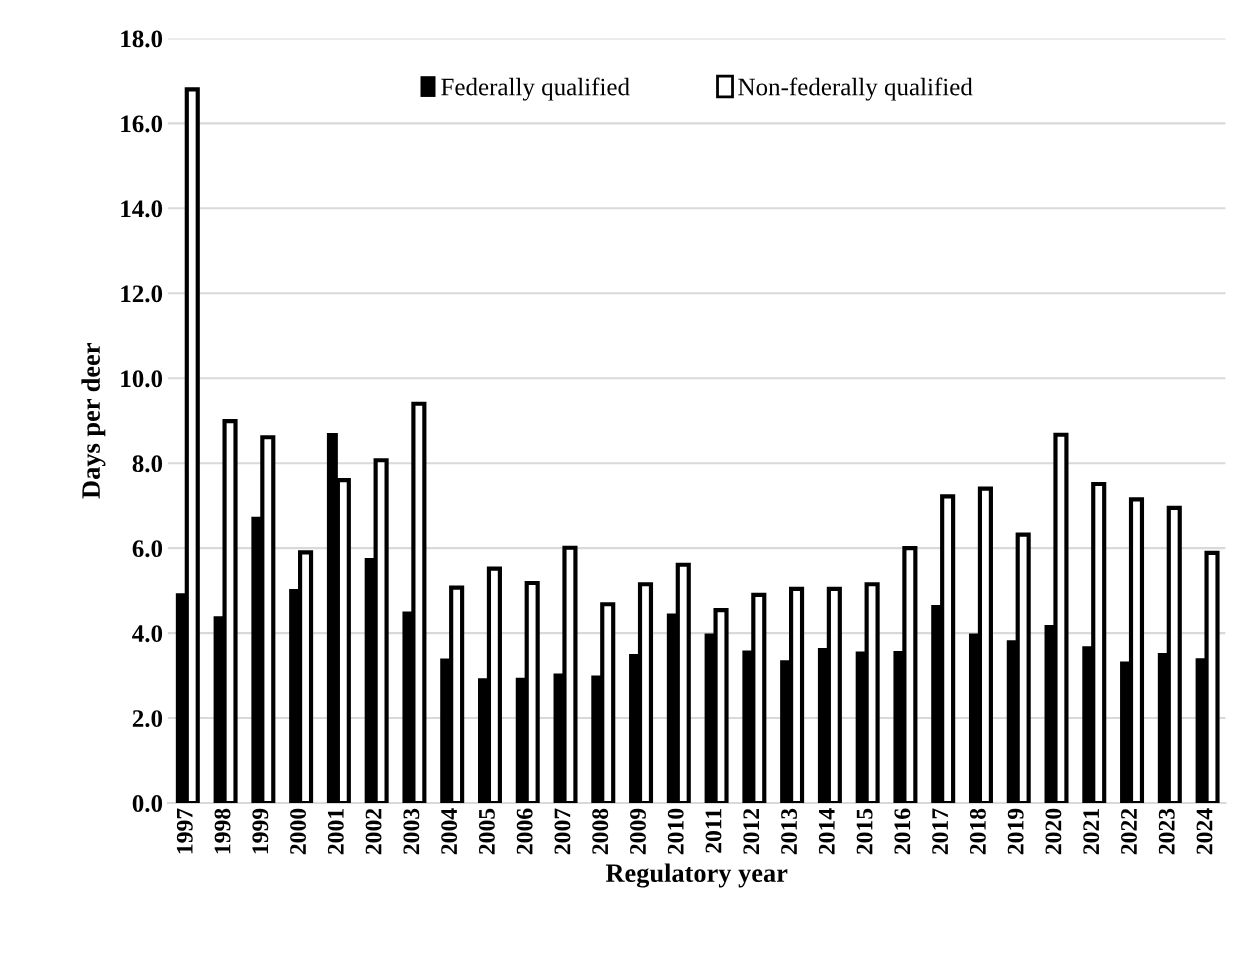 The width and height of the screenshot is (1253, 960). What do you see at coordinates (855, 89) in the screenshot?
I see `legend-label: Non-federally qualified` at bounding box center [855, 89].